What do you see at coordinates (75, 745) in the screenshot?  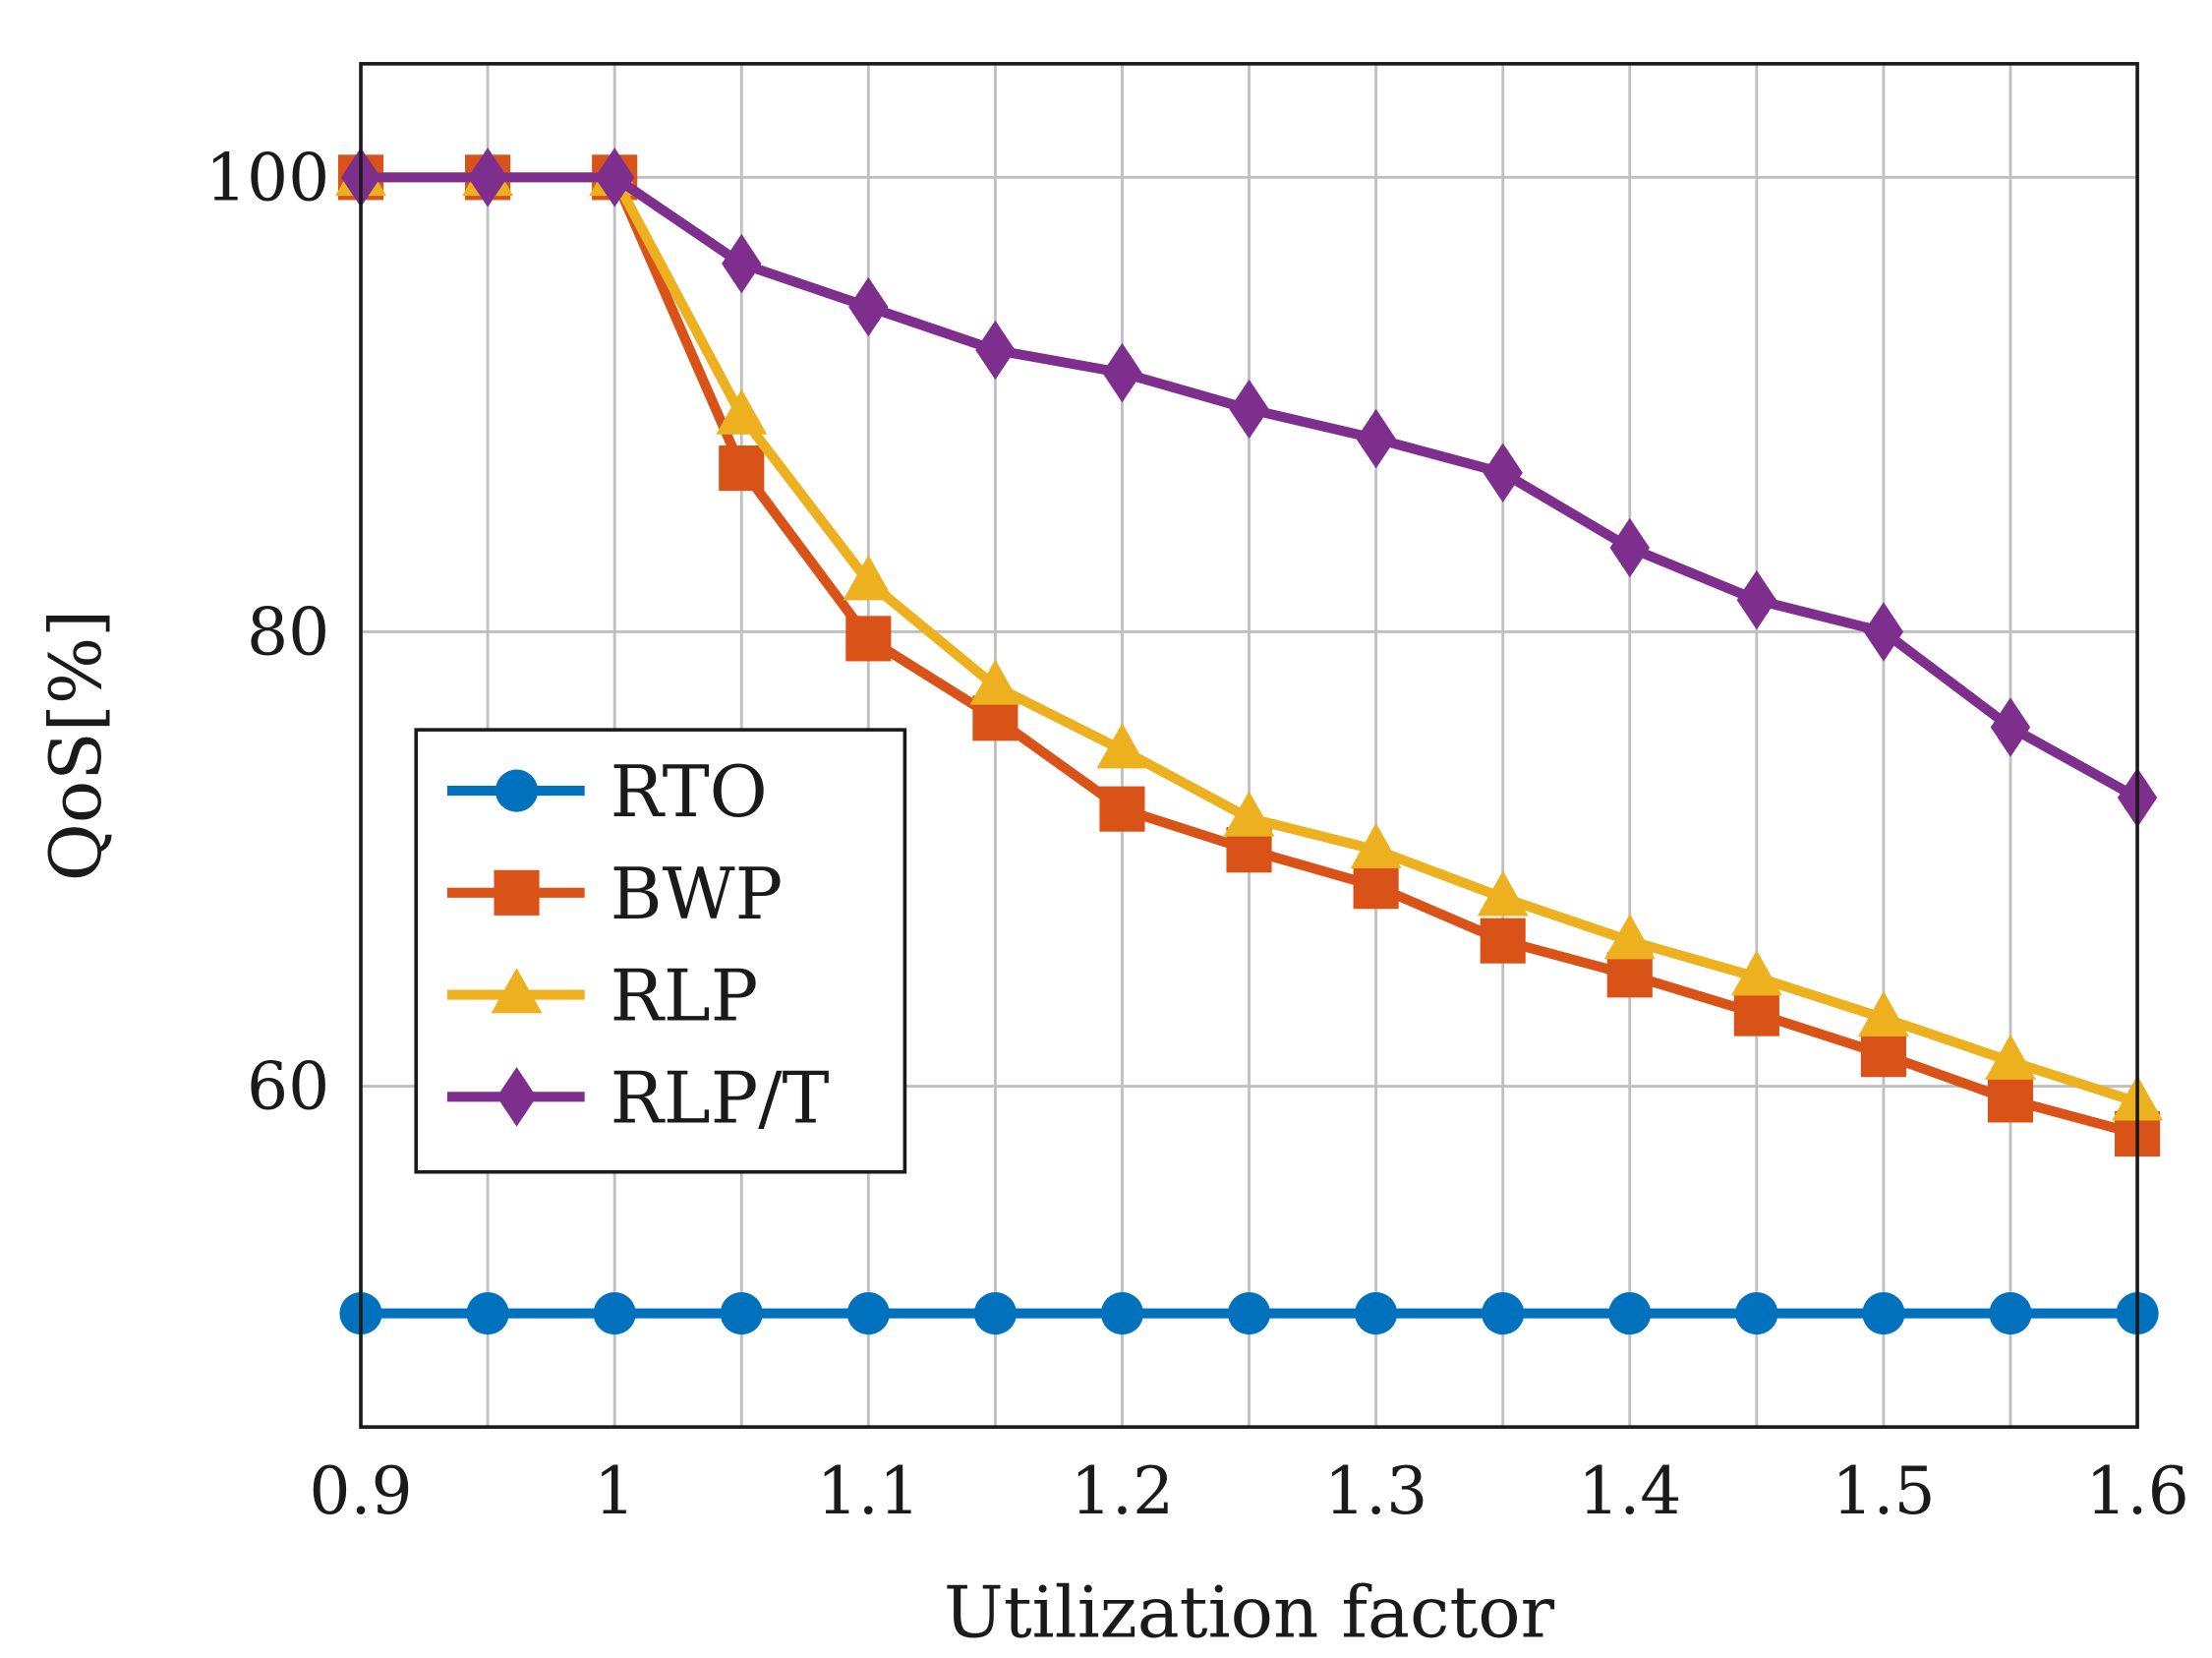 I see `y-axis-label: QoS[%]` at bounding box center [75, 745].